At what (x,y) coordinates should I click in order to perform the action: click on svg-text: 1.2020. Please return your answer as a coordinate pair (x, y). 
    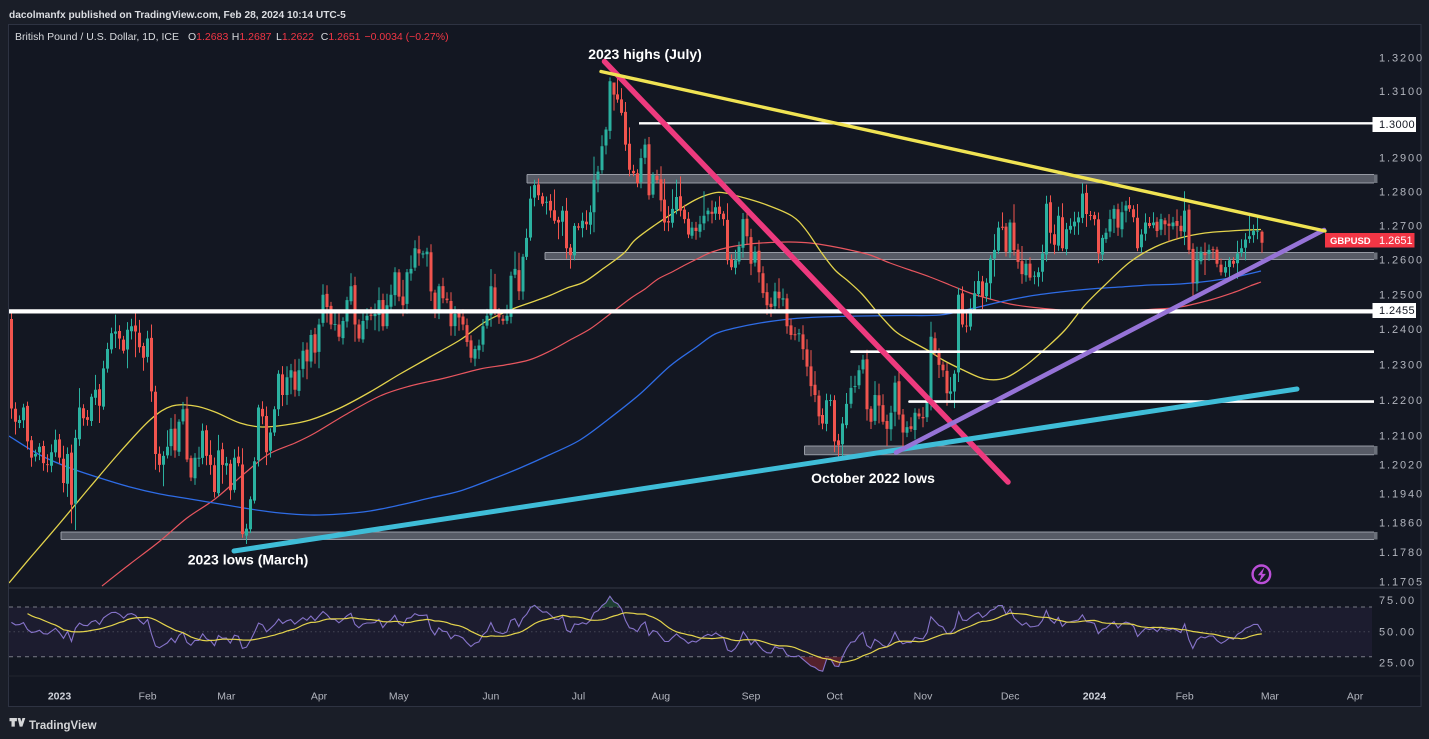
    Looking at the image, I should click on (1401, 465).